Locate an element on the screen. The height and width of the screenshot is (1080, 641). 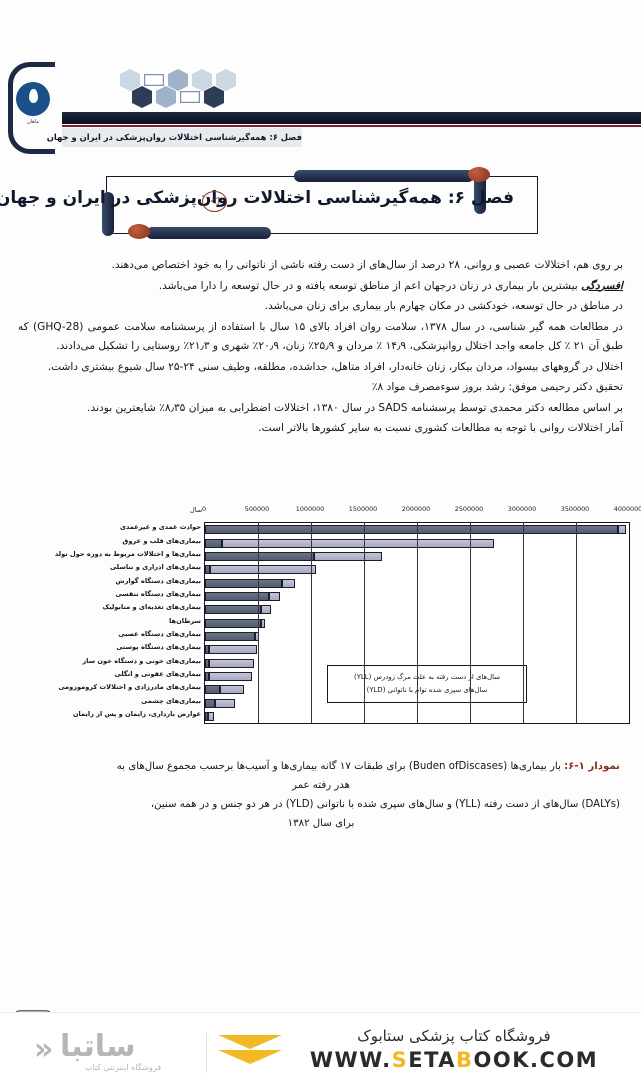
url-eta: ETA is located at coordinates (432, 1060).